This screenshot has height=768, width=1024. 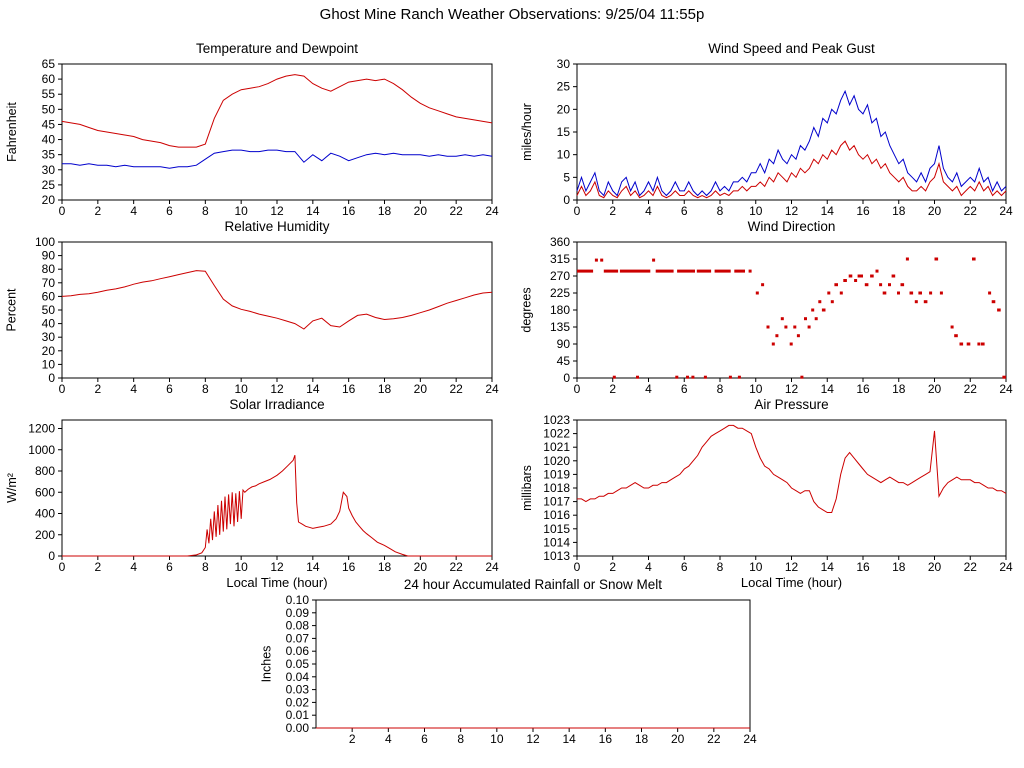 I want to click on svg-text: 25, so click(x=49, y=185).